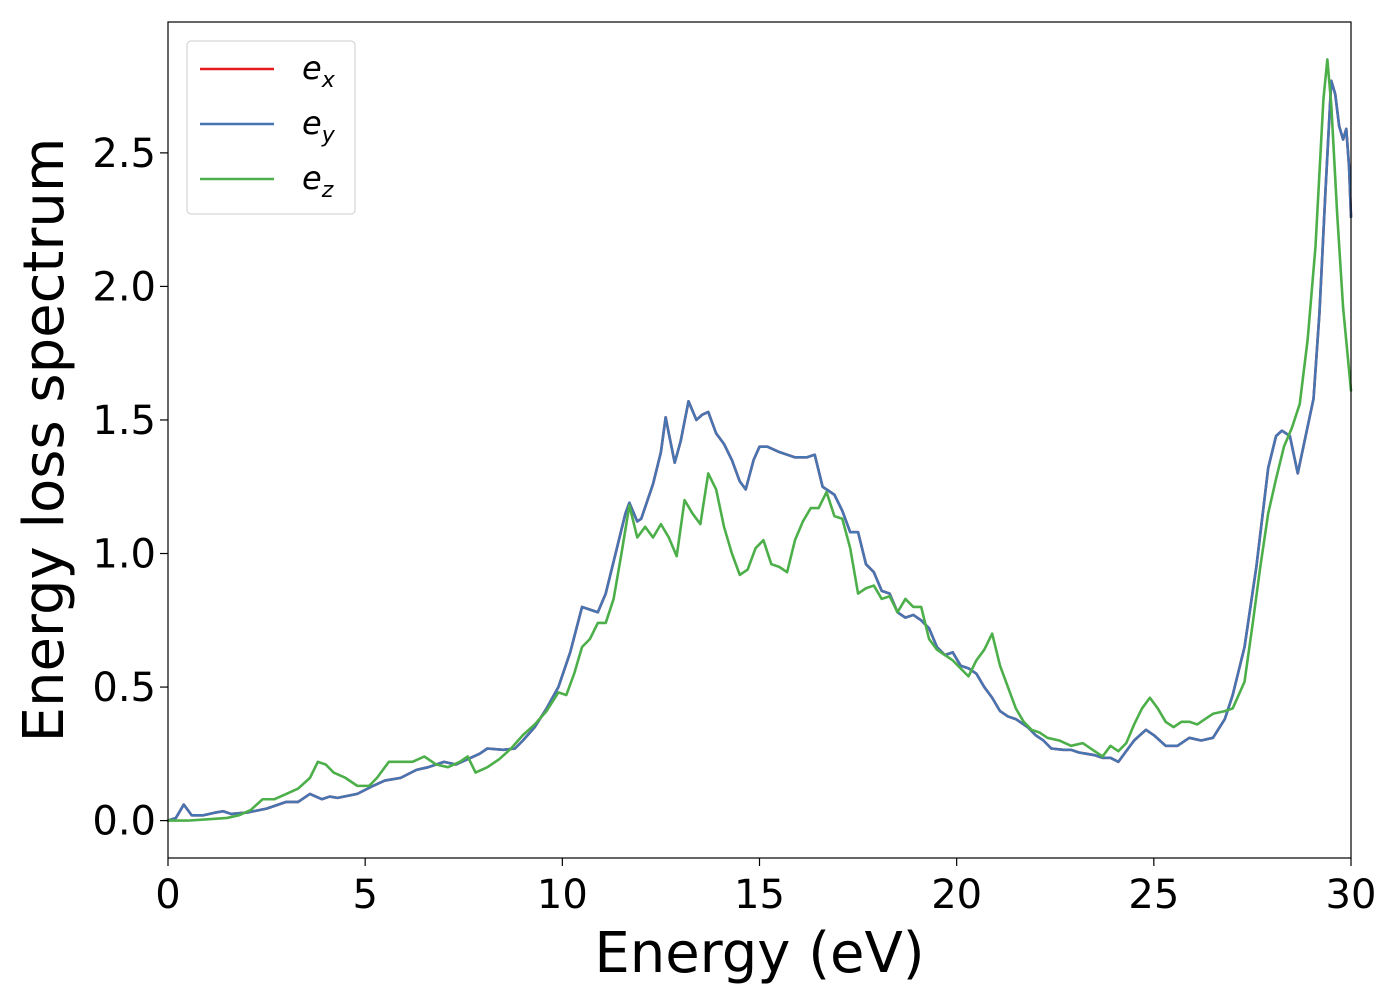 This screenshot has height=1000, width=1400. What do you see at coordinates (124, 421) in the screenshot?
I see `y-tick-label: 1.5` at bounding box center [124, 421].